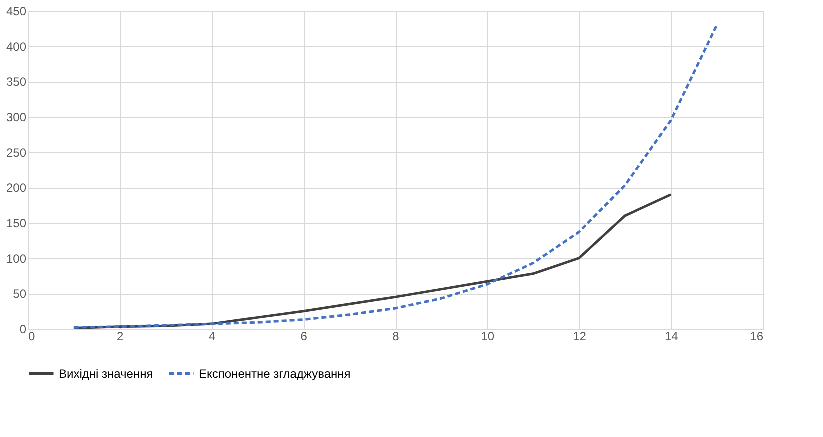  What do you see at coordinates (16, 117) in the screenshot?
I see `y-tick-label: 300` at bounding box center [16, 117].